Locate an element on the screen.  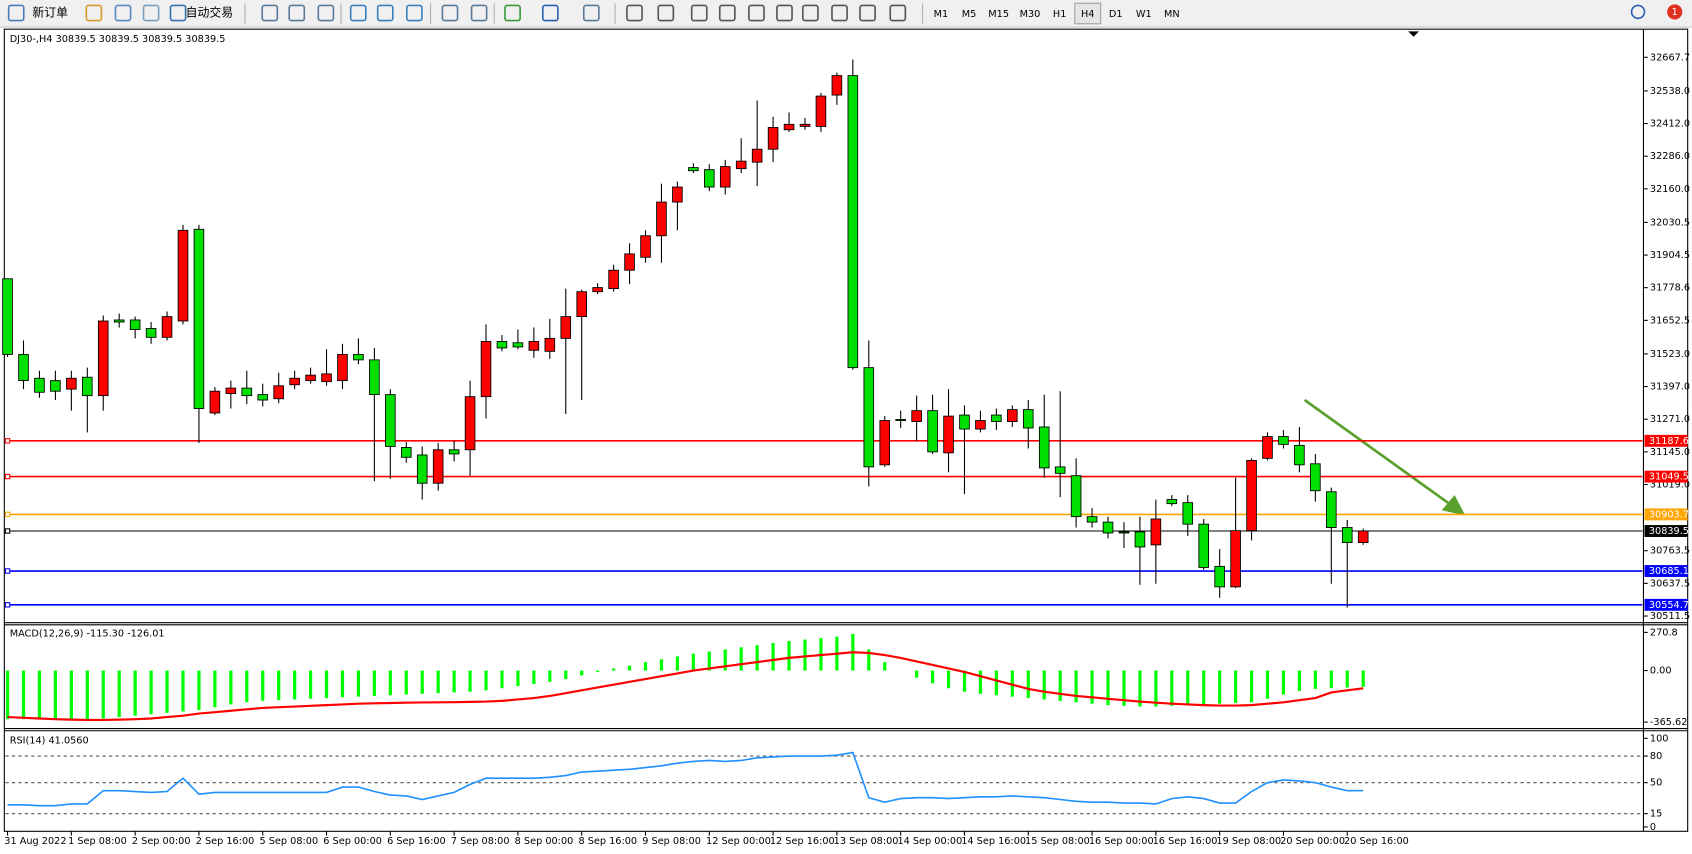
rsi-line is located at coordinates (685, 779).